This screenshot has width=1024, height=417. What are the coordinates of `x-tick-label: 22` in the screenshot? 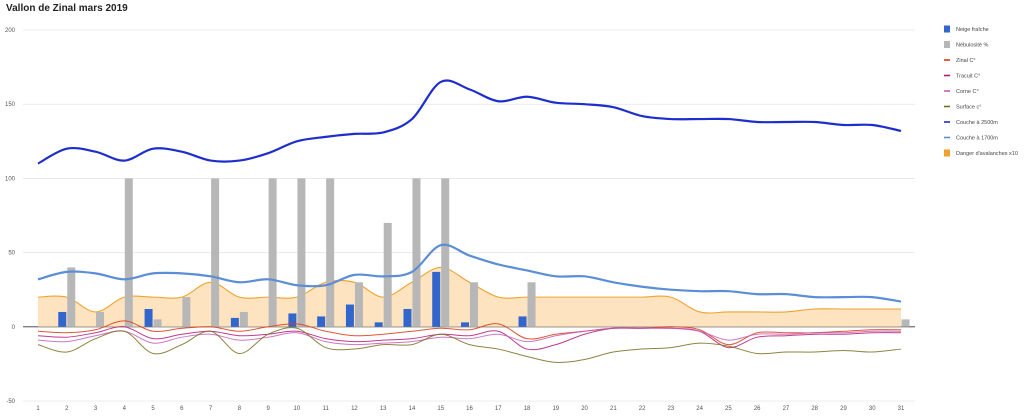 It's located at (642, 409).